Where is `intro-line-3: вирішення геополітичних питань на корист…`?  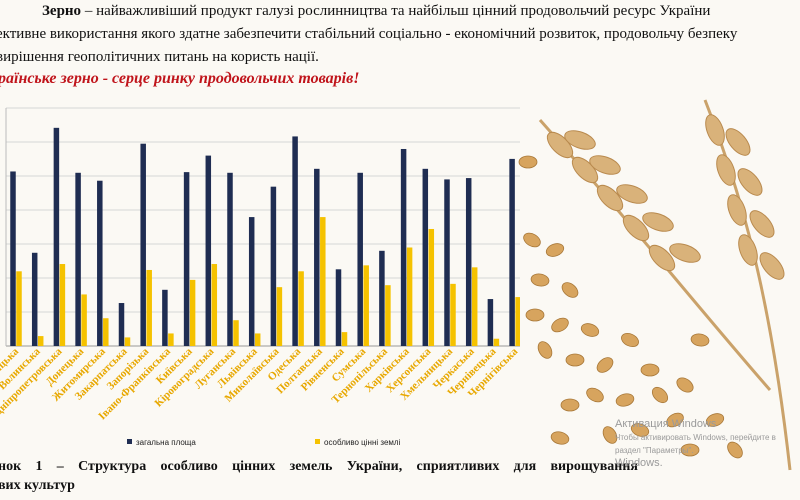 intro-line-3: вирішення геополітичних питань на корист… is located at coordinates (159, 57).